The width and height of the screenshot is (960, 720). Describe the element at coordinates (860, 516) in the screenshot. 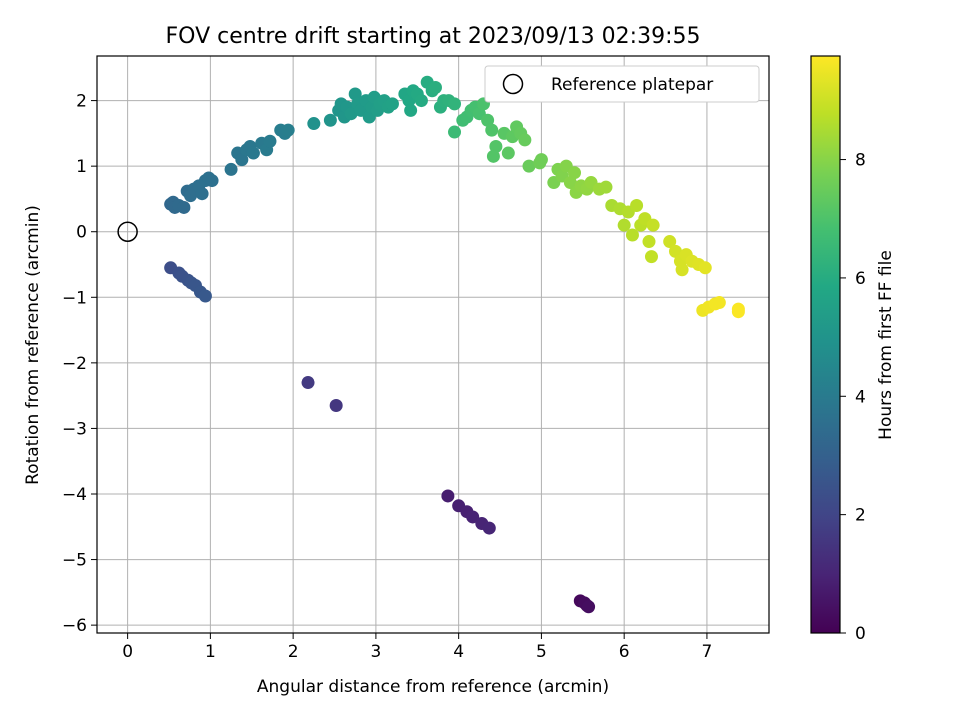

I see `colorbar-tick-label: 2` at that location.